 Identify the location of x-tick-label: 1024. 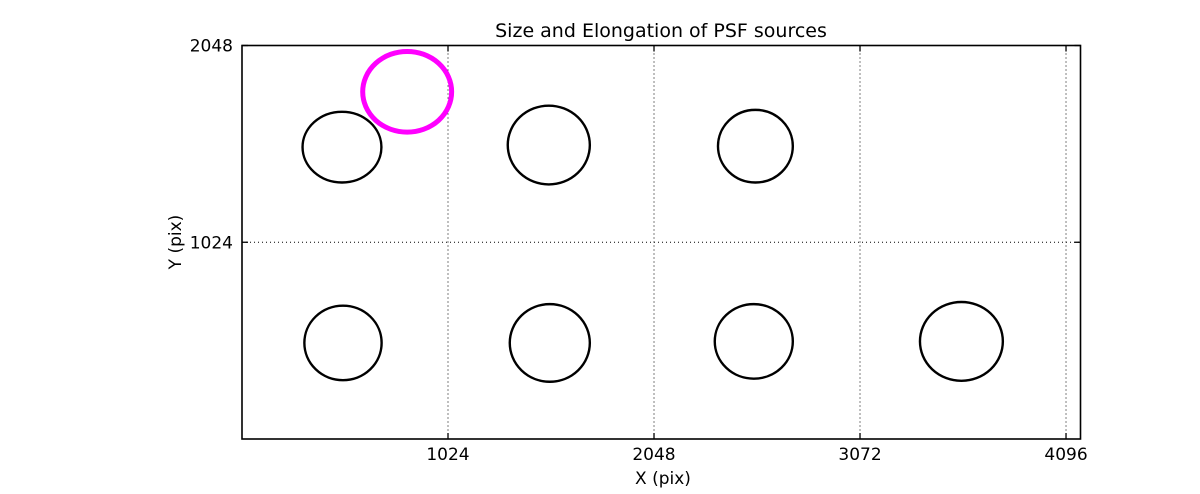
(447, 455).